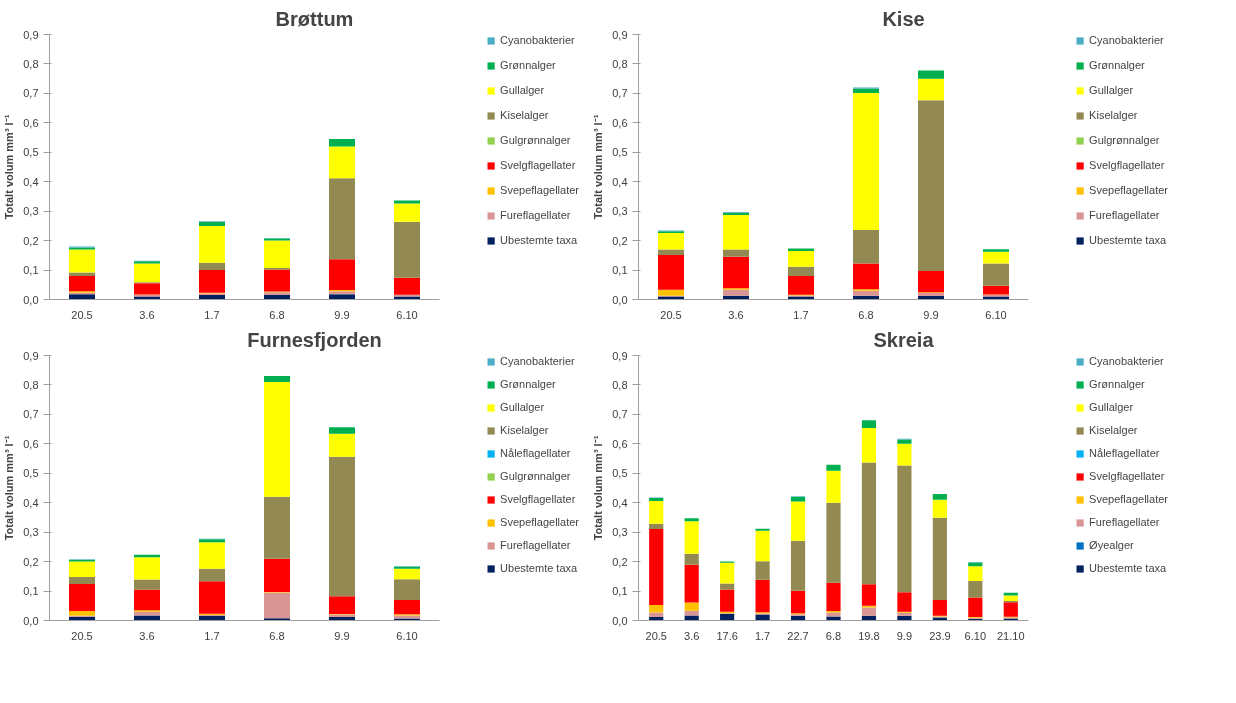 Image resolution: width=1236 pixels, height=703 pixels. I want to click on x-tick-label: 17.6, so click(727, 635).